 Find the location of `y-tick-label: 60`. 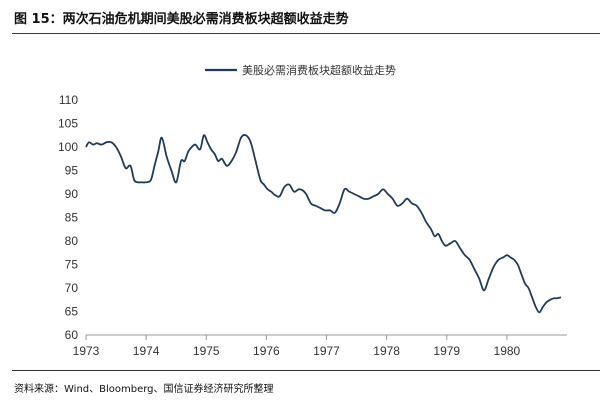

y-tick-label: 60 is located at coordinates (72, 335).